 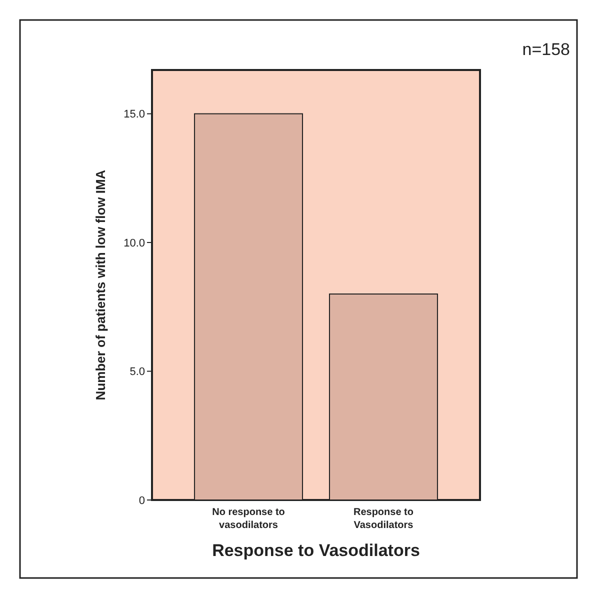 I want to click on text: n=158, so click(x=546, y=49).